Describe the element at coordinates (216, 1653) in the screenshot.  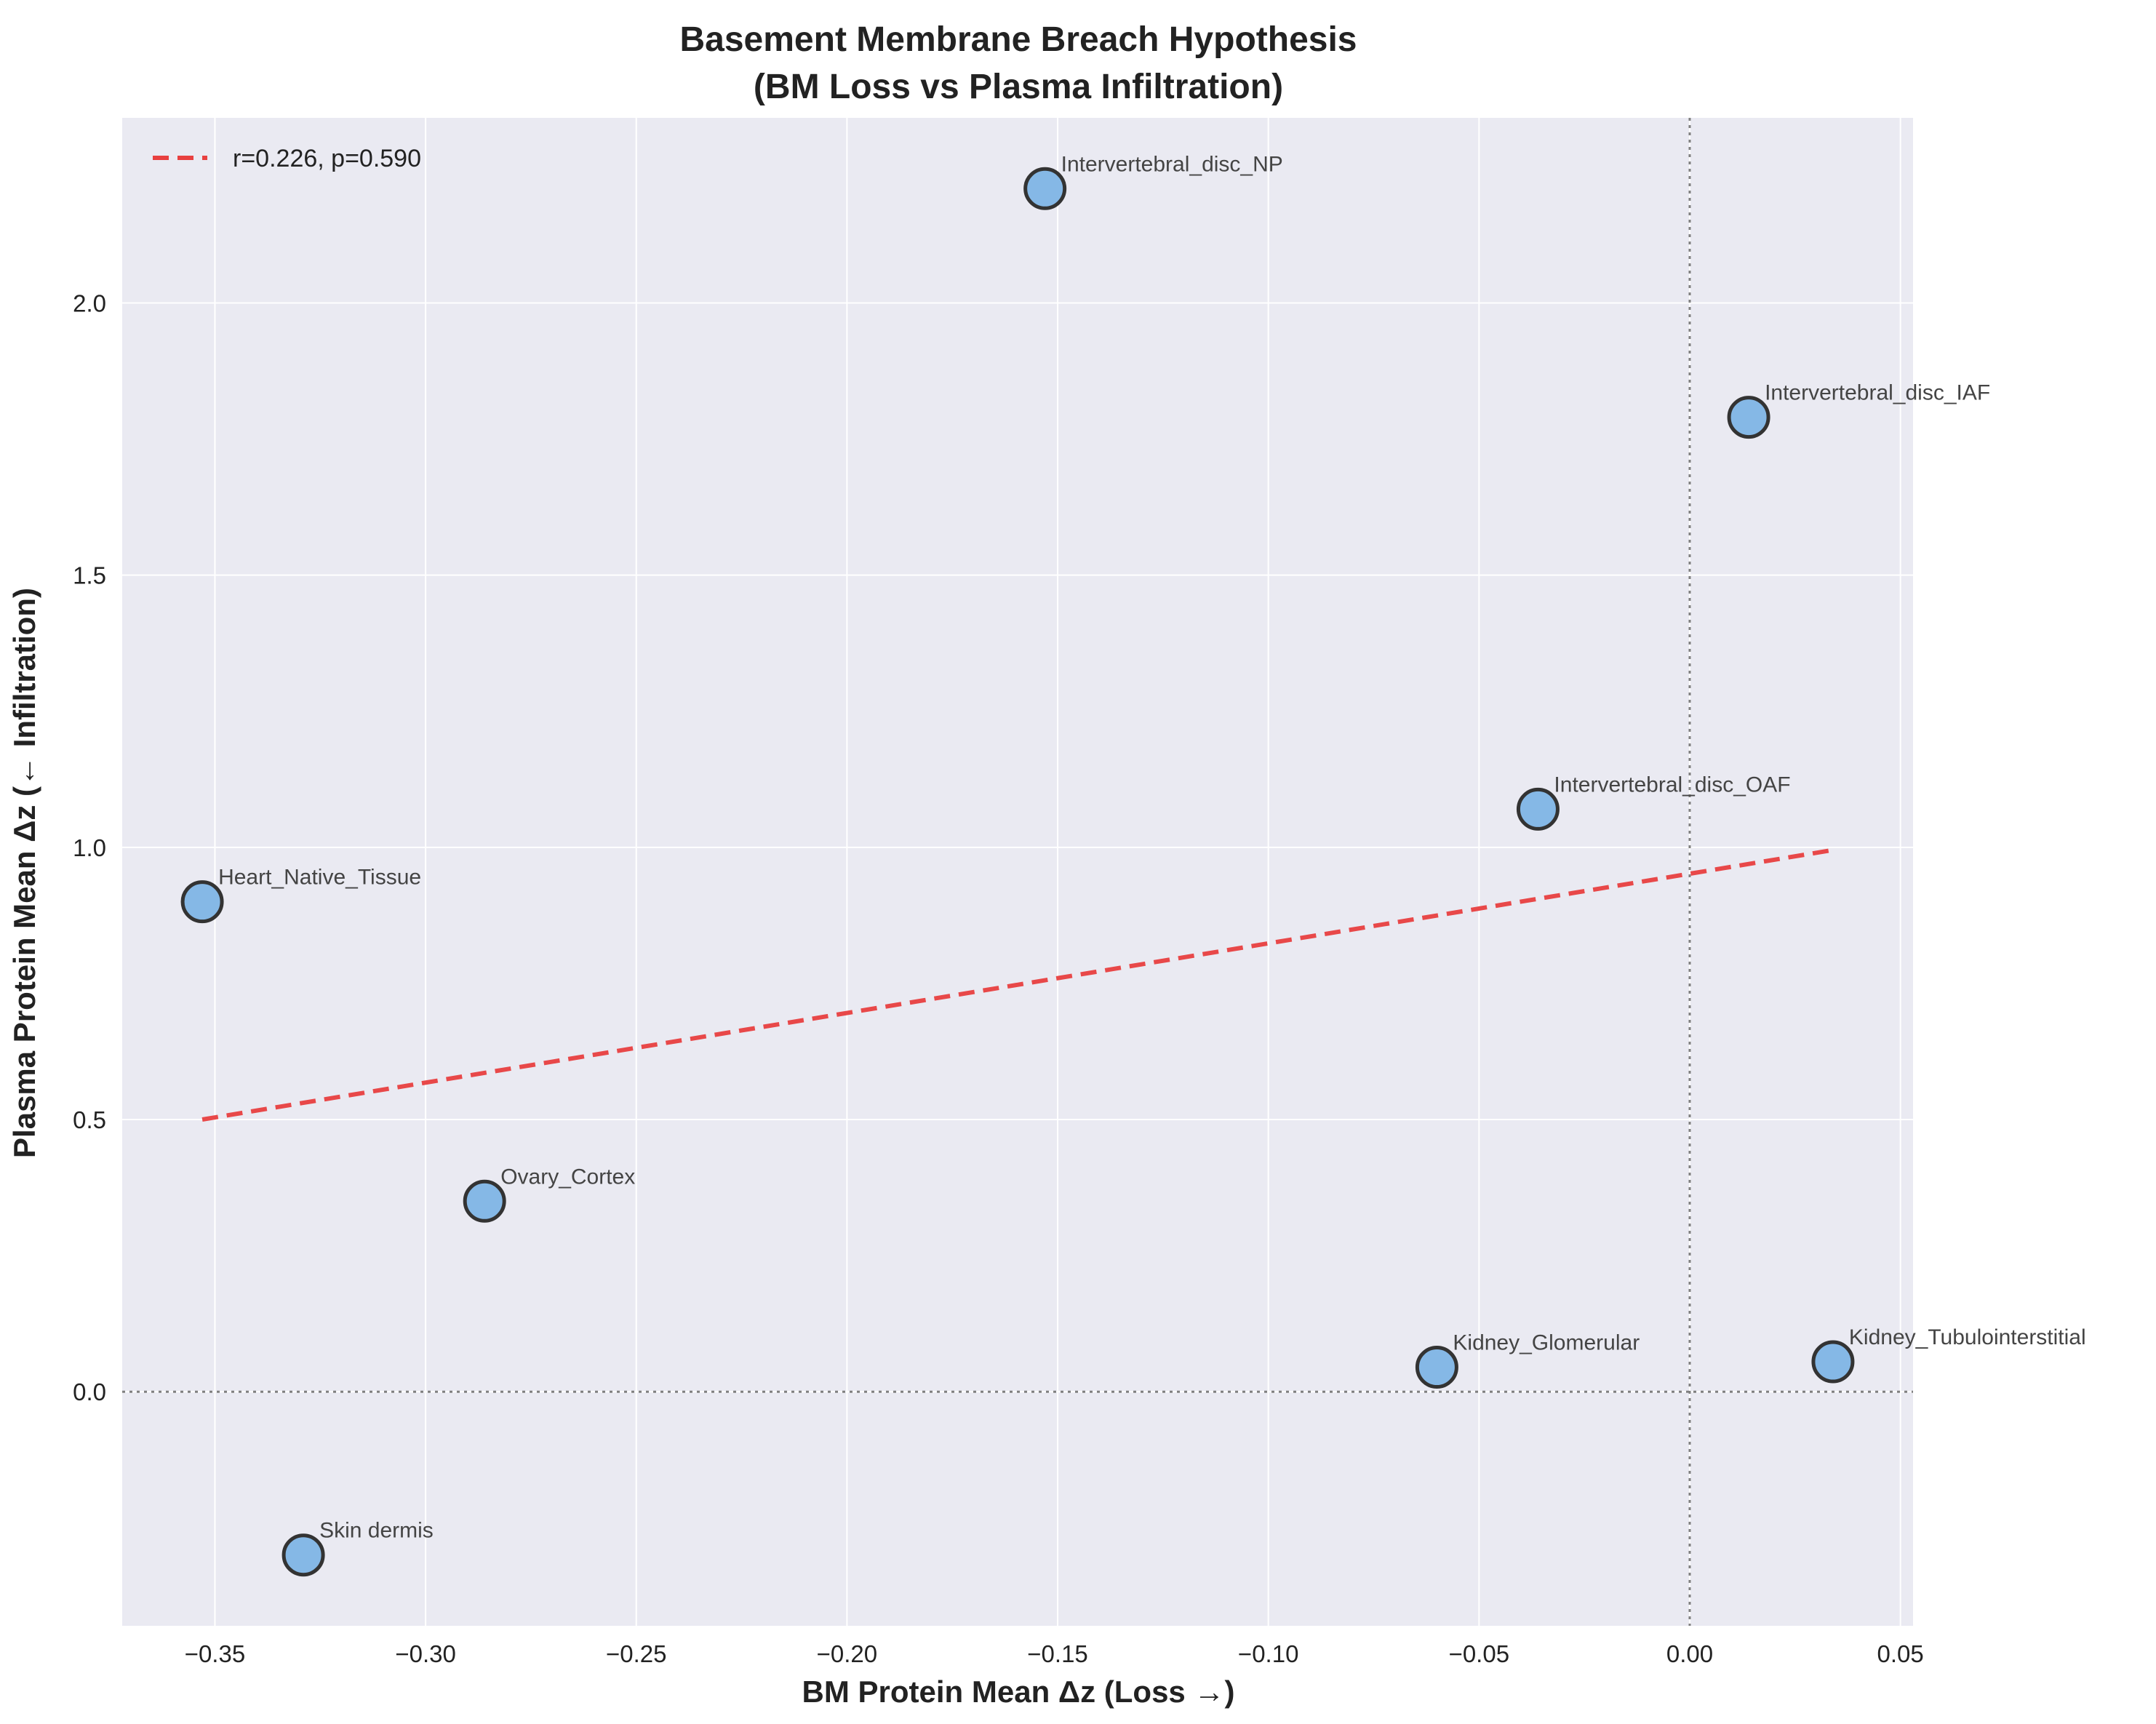
I see `x-tick-label: −0.35` at that location.